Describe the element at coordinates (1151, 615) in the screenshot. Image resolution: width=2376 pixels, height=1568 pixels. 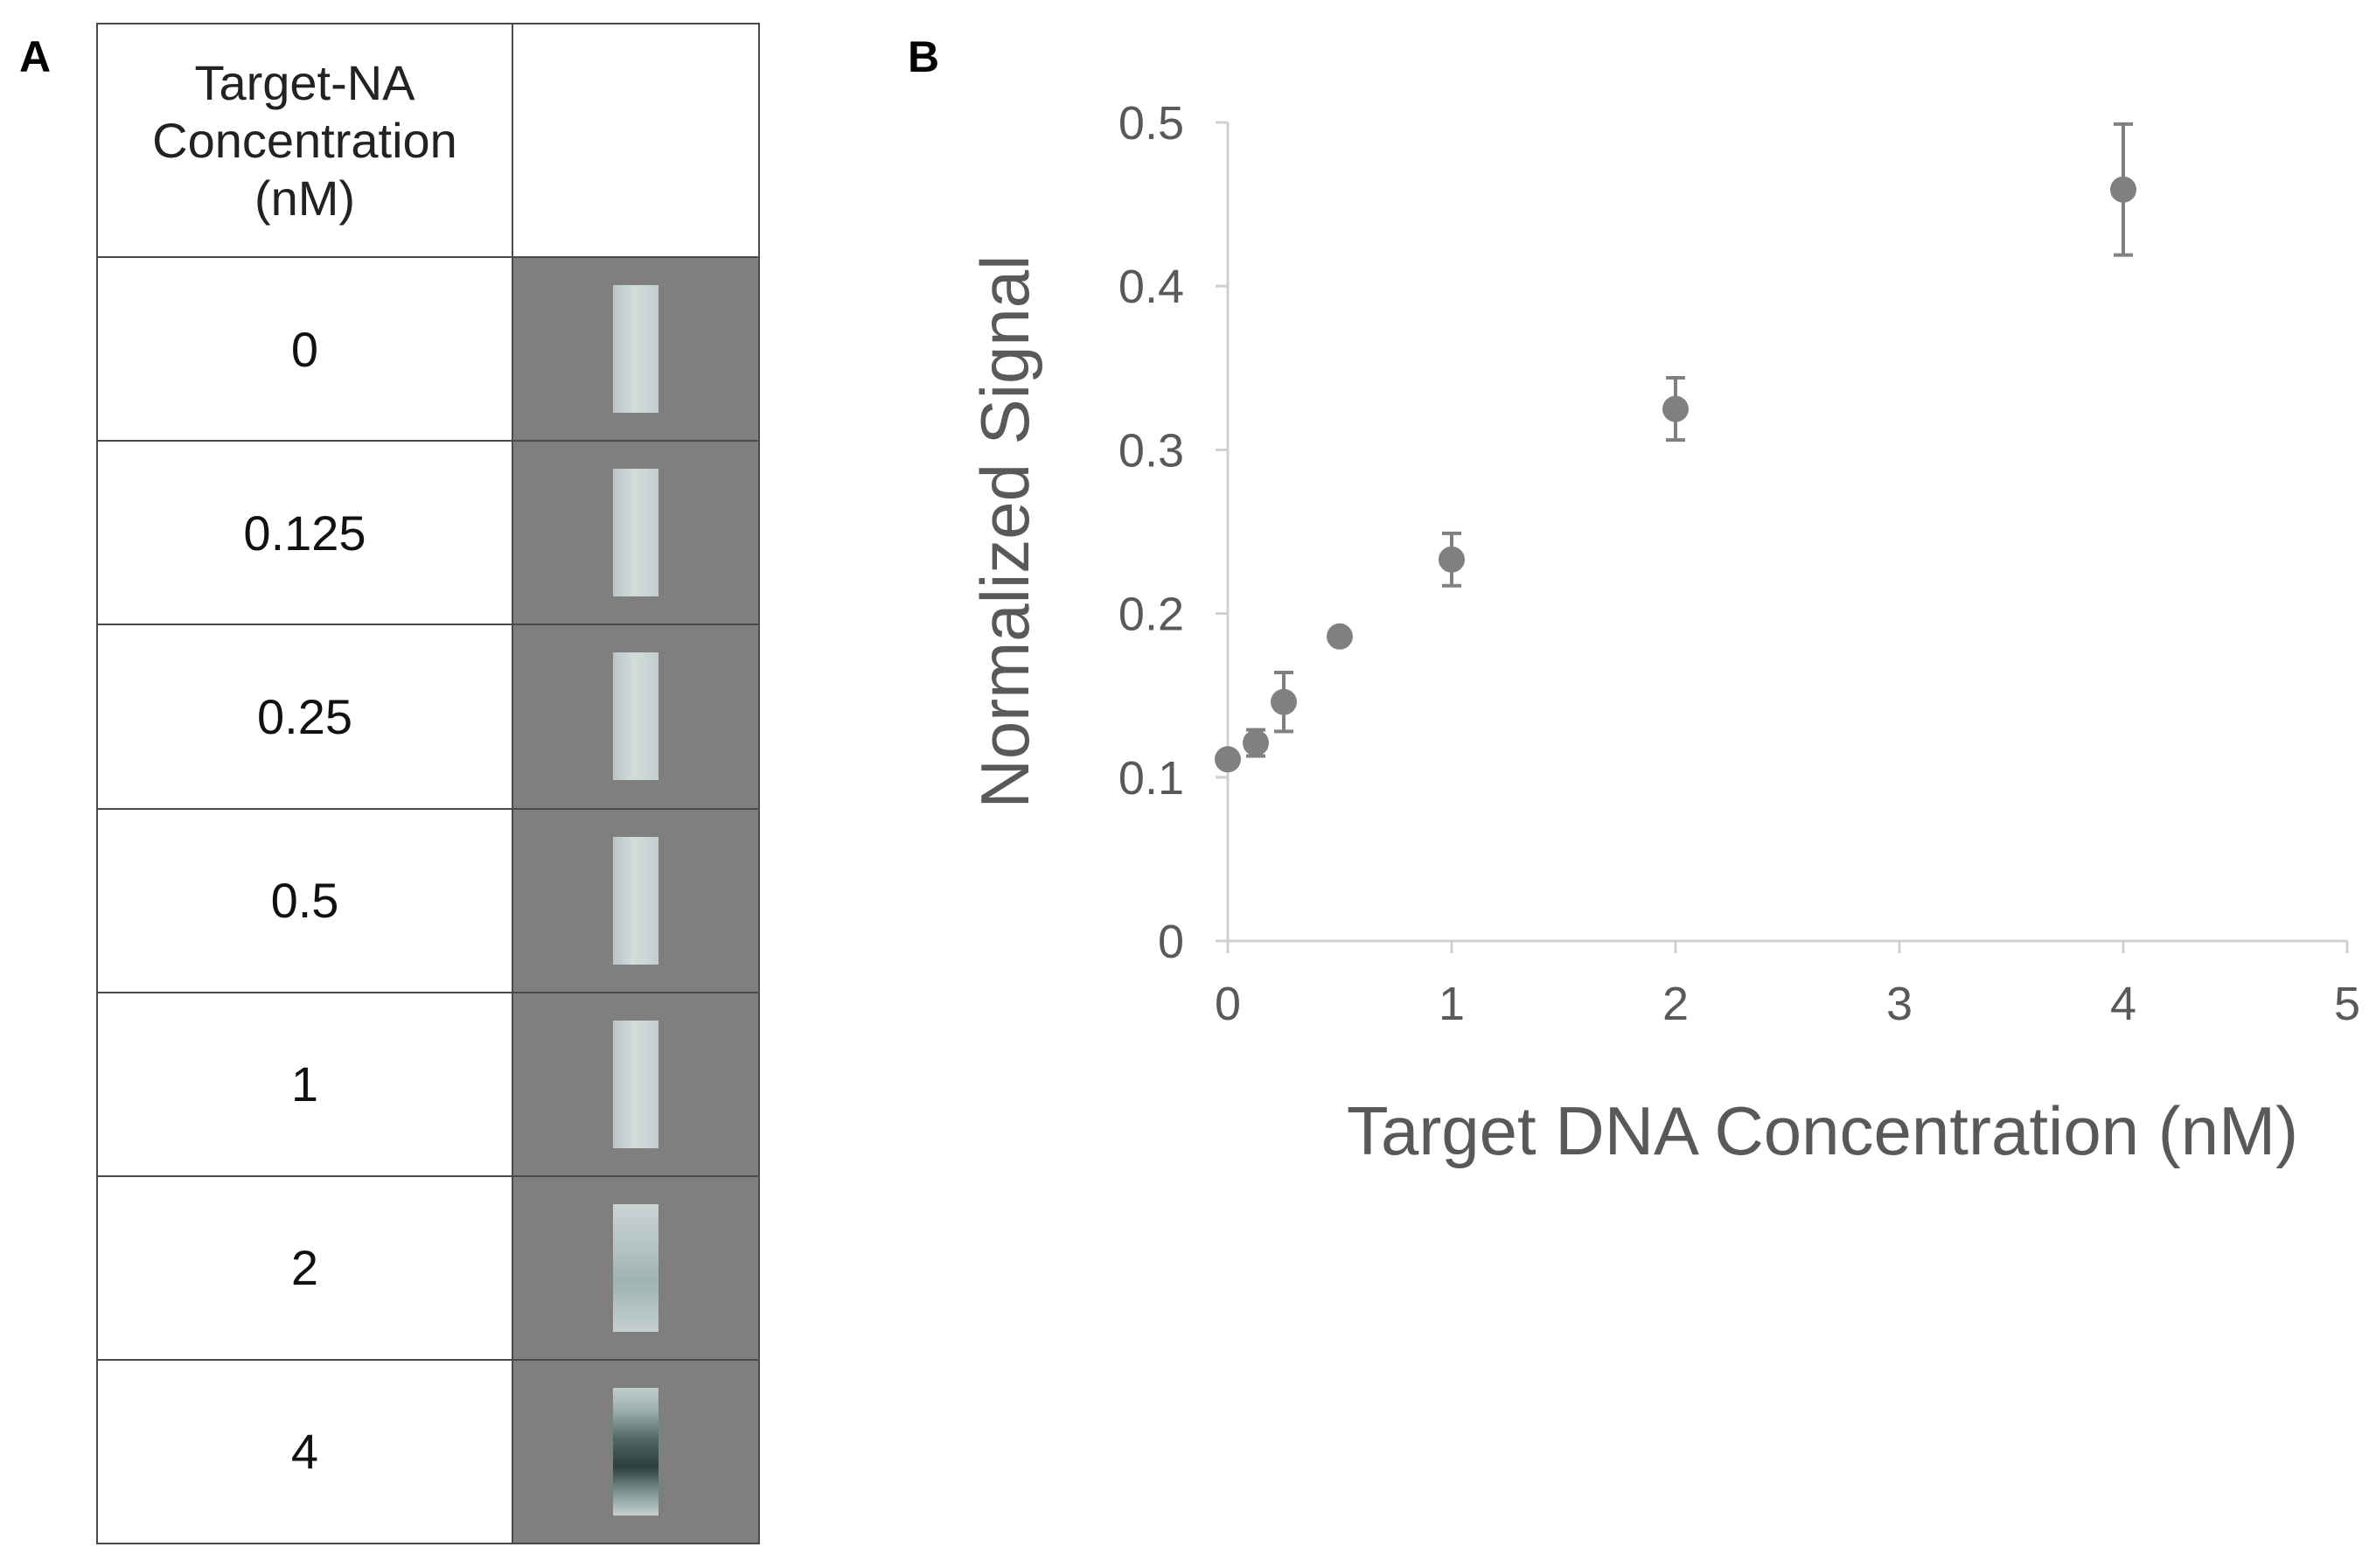
I see `y-tick-label: 0.2` at that location.